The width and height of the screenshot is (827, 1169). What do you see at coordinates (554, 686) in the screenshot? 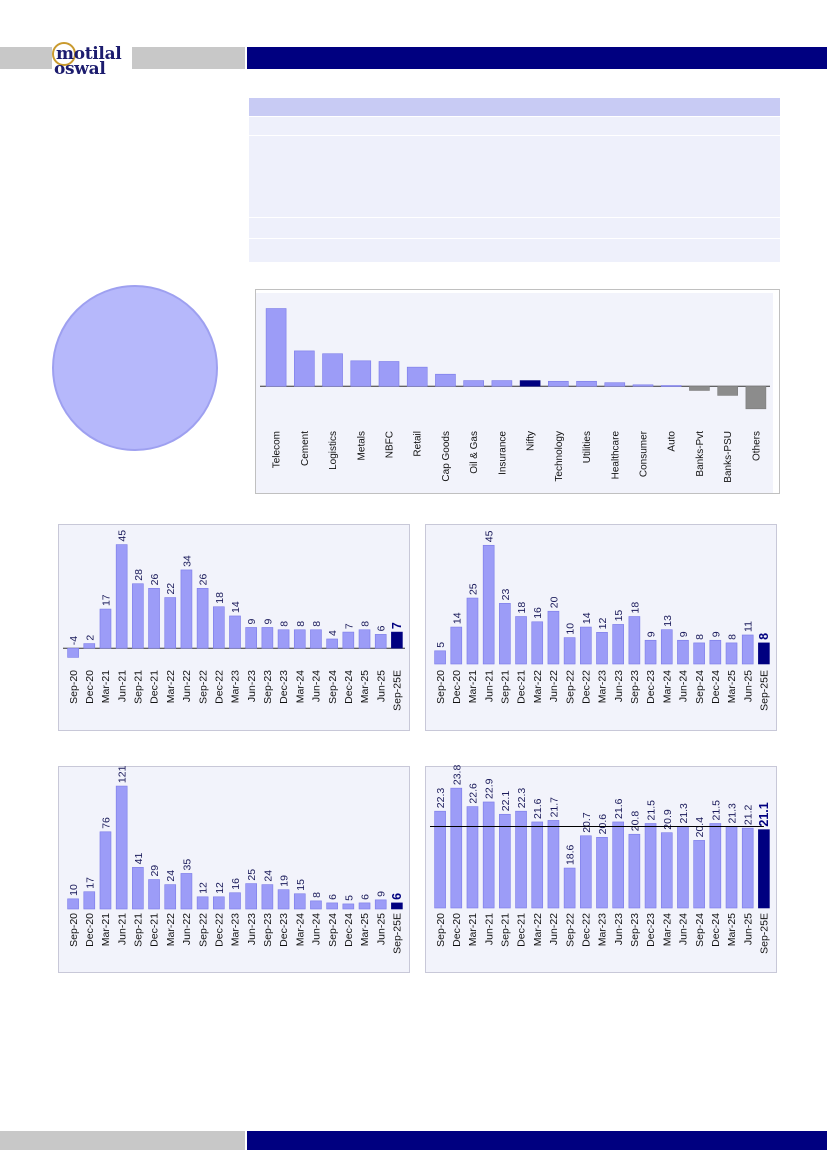
I see `chart_b-category-label: Jun-22` at bounding box center [554, 686].